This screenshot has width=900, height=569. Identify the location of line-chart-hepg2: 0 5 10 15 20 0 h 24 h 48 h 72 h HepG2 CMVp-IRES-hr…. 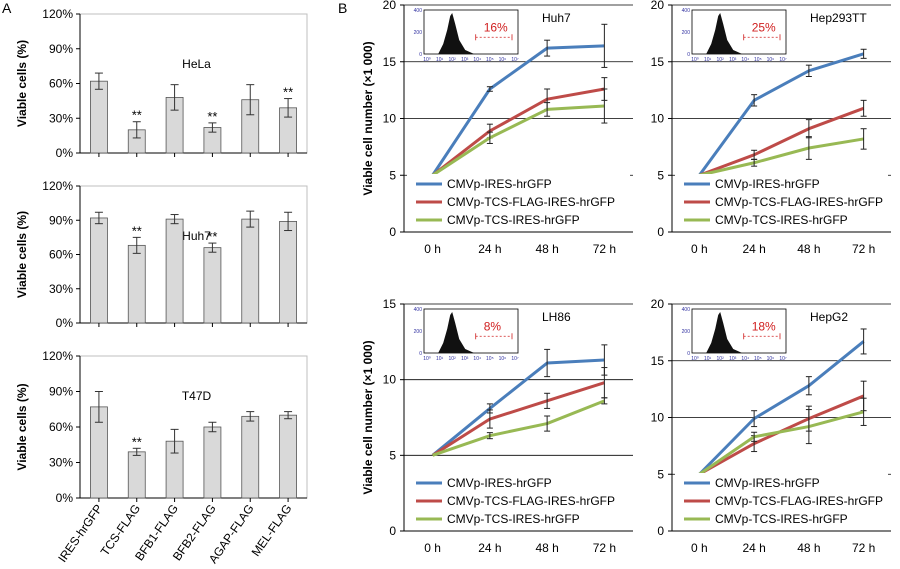
(771, 426).